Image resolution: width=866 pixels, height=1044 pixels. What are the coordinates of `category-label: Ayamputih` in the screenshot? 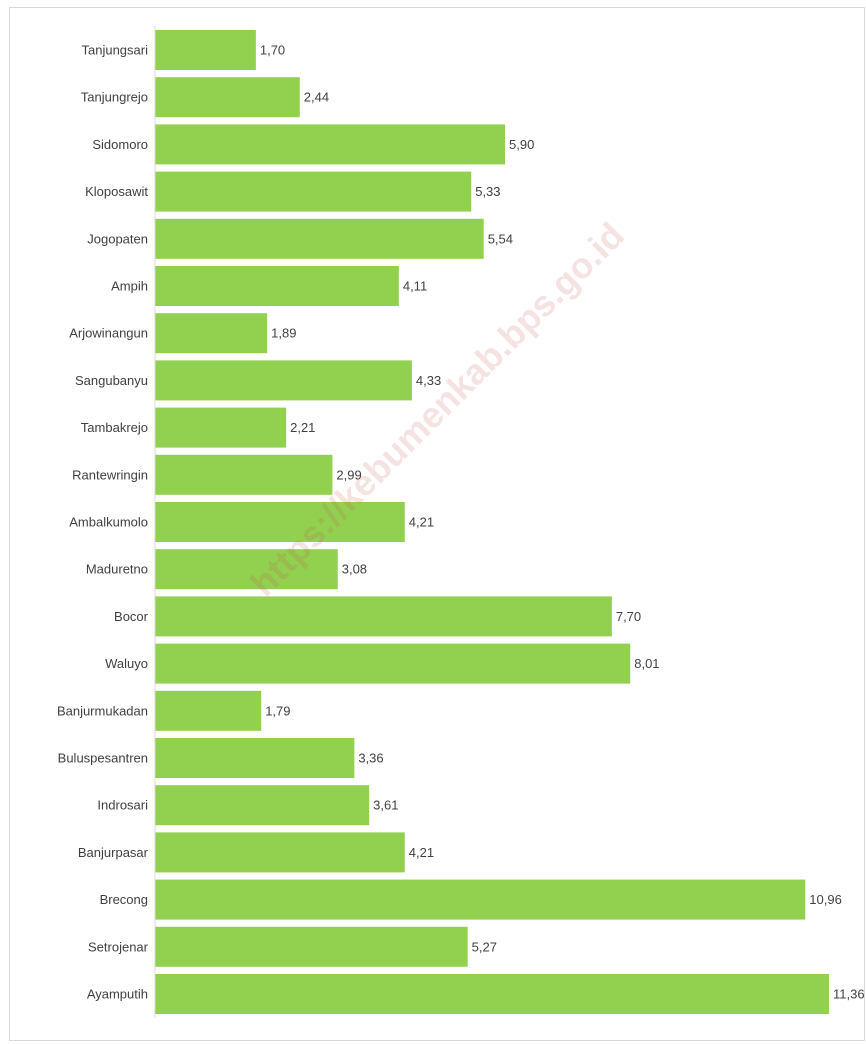 It's located at (117, 994).